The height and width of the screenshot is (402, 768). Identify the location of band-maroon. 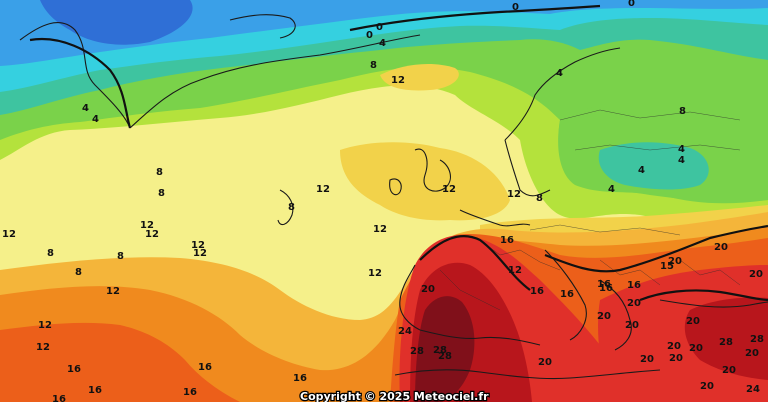
(445, 349).